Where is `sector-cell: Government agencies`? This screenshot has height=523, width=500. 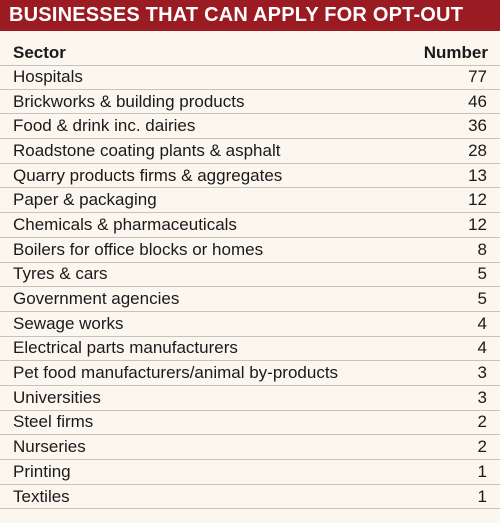 sector-cell: Government agencies is located at coordinates (96, 299).